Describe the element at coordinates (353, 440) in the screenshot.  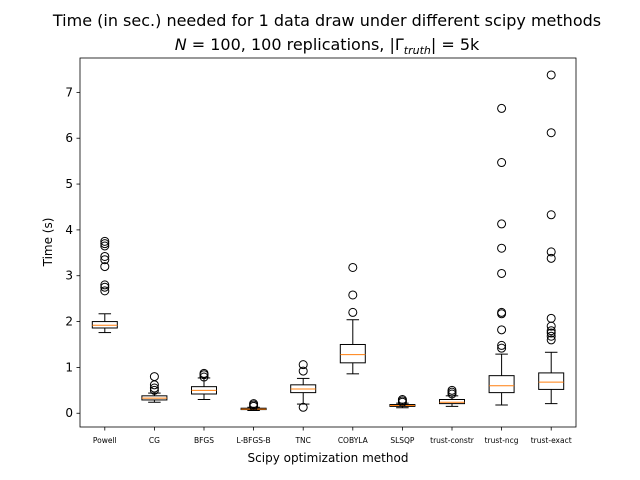
I see `x-tick-label: COBYLA` at that location.